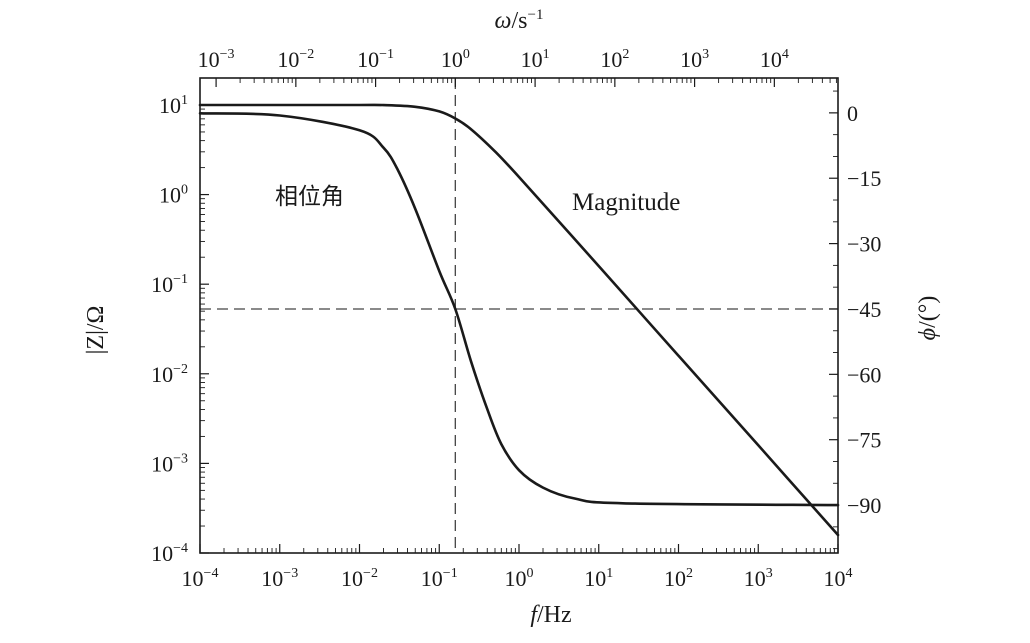 The image size is (1030, 643). Describe the element at coordinates (375, 59) in the screenshot. I see `x2-tick-label: 10⁻¹` at that location.